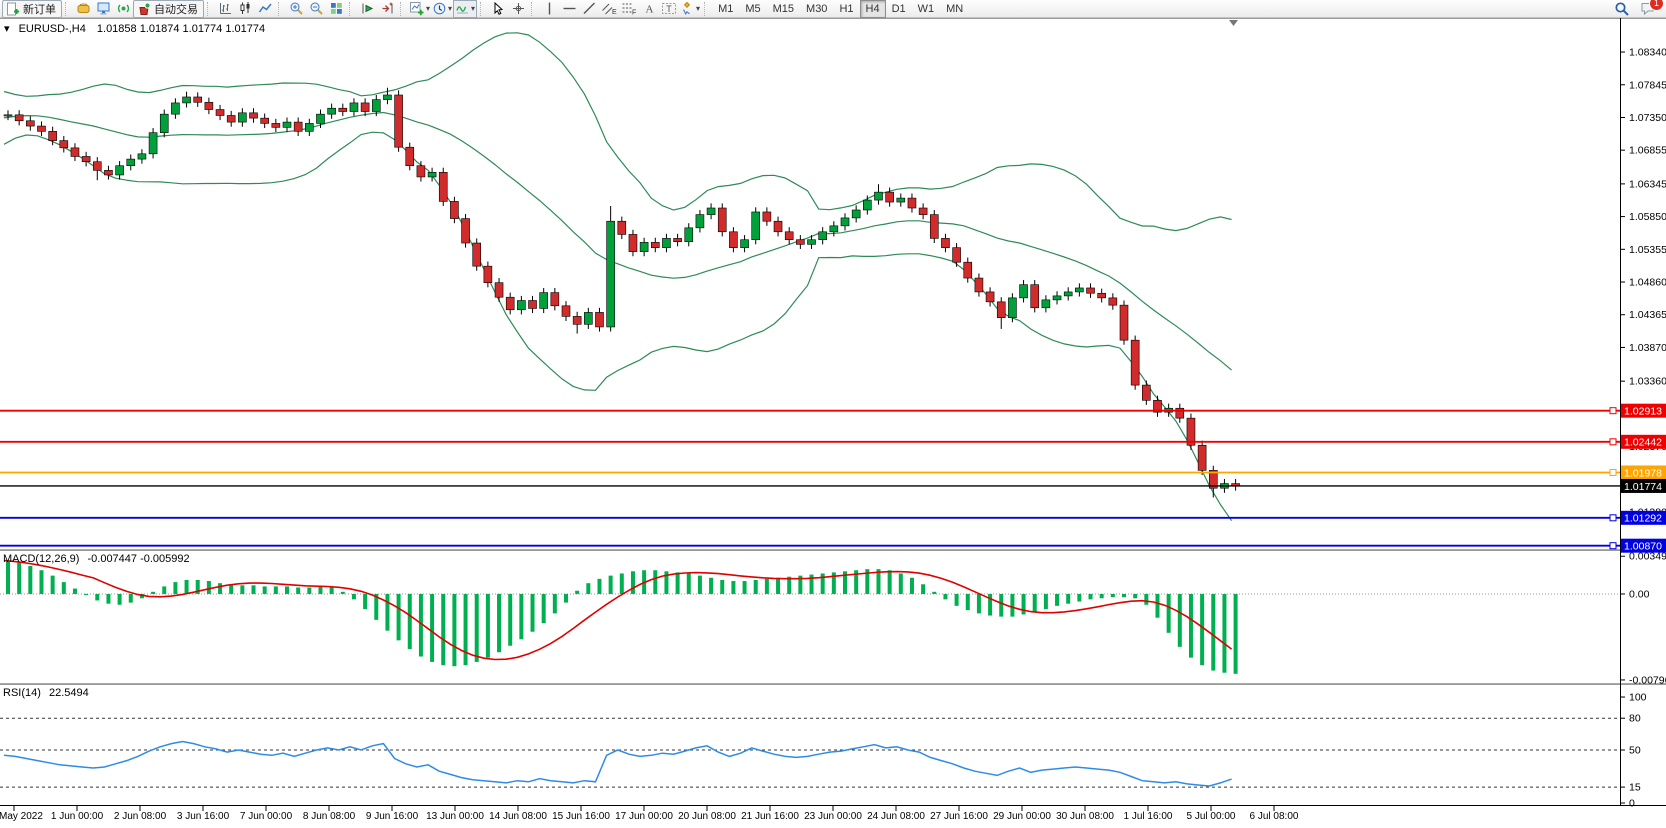  Describe the element at coordinates (1647, 184) in the screenshot. I see `price-tick-label: 1.06345` at that location.